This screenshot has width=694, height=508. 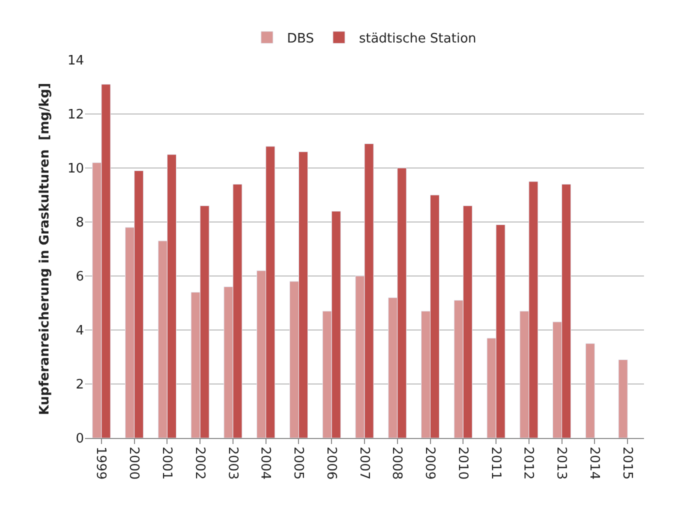 I want to click on x-tick-label: 2009, so click(x=430, y=463).